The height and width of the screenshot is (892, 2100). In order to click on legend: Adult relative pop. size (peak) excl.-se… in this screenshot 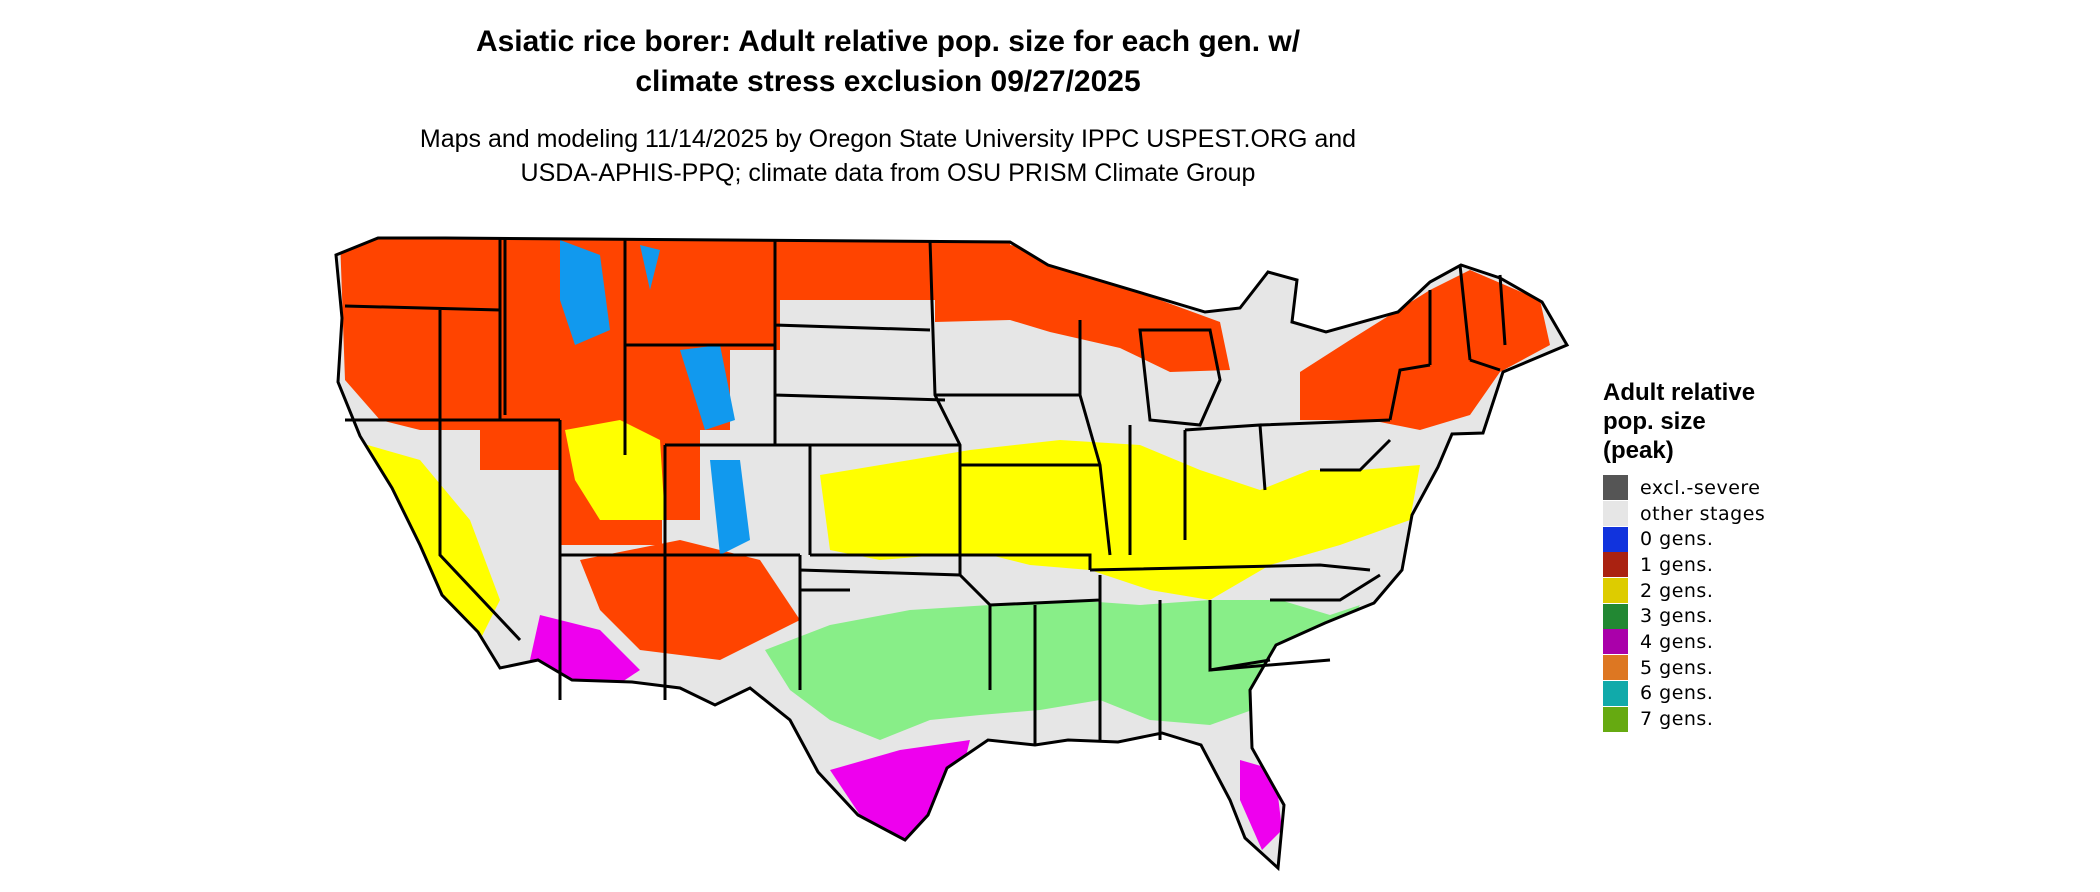, I will do `click(1733, 555)`.